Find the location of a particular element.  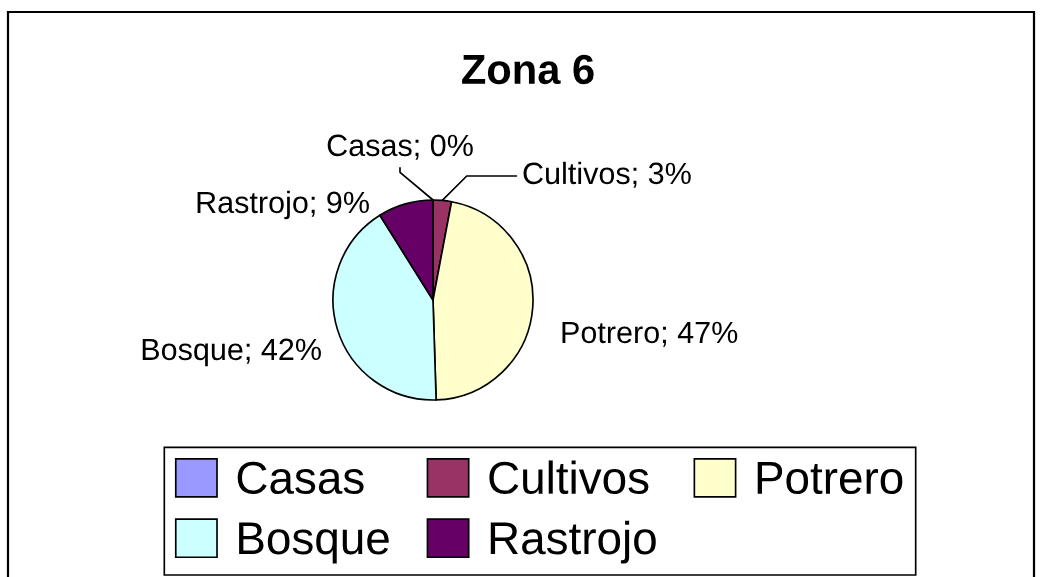

data-label: Rastrojo; 9% is located at coordinates (283, 205).